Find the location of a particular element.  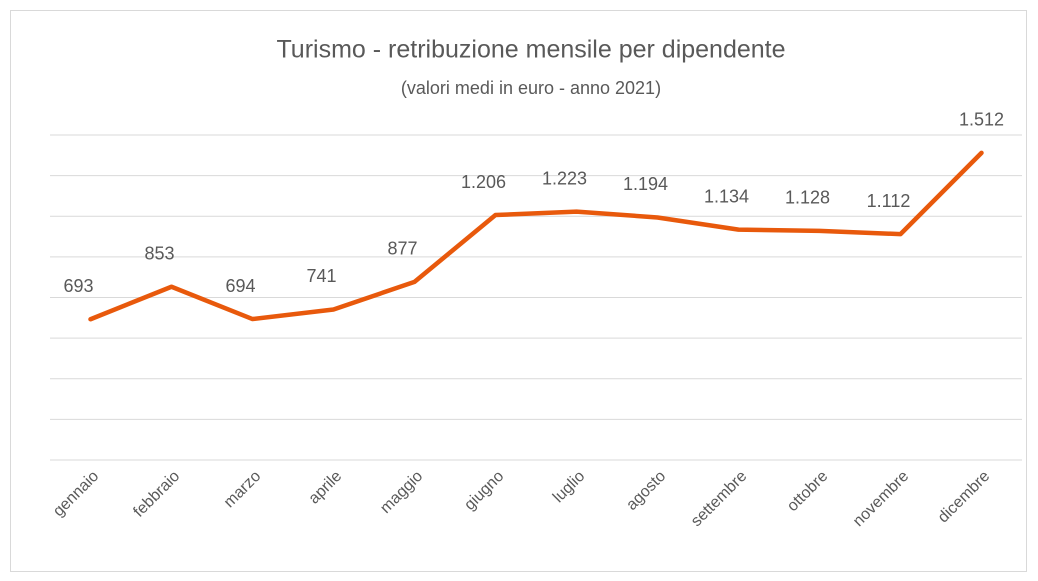

data-label: 877 is located at coordinates (402, 249).